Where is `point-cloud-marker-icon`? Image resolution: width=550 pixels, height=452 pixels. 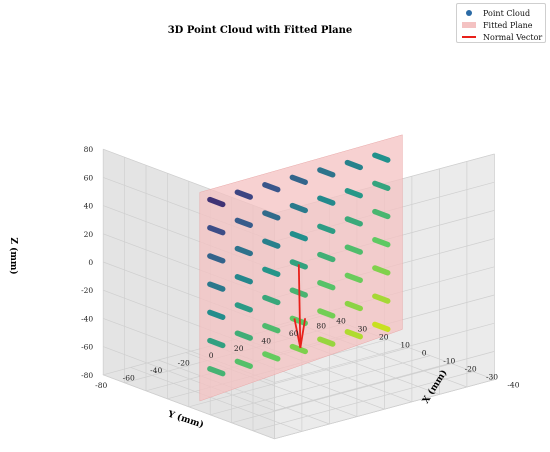 point-cloud-marker-icon is located at coordinates (469, 13).